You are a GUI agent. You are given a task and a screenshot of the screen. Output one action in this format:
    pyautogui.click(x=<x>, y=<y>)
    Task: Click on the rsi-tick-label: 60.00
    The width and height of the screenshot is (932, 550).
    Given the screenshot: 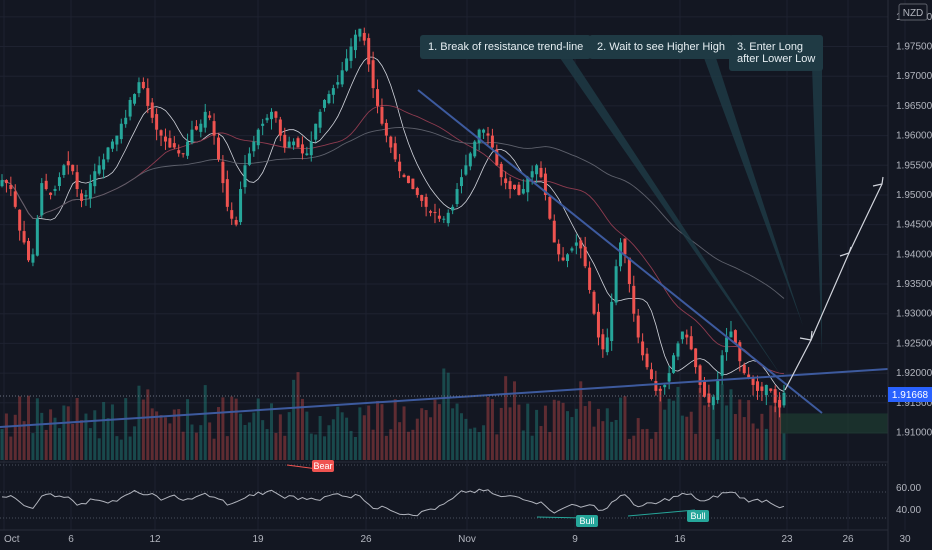 What is the action you would take?
    pyautogui.click(x=908, y=488)
    